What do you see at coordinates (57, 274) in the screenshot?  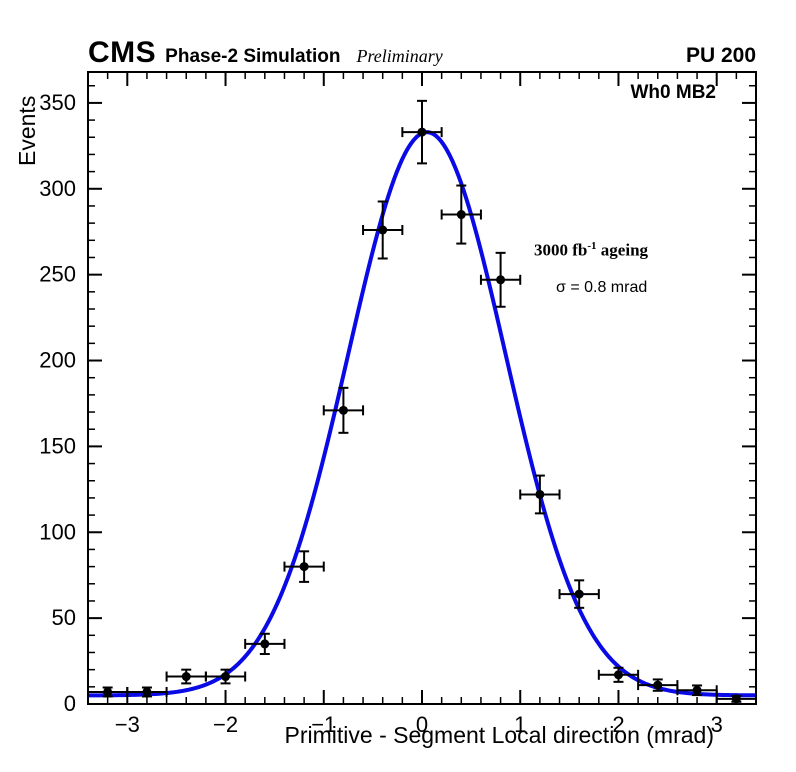 I see `y-tick-label: 250` at bounding box center [57, 274].